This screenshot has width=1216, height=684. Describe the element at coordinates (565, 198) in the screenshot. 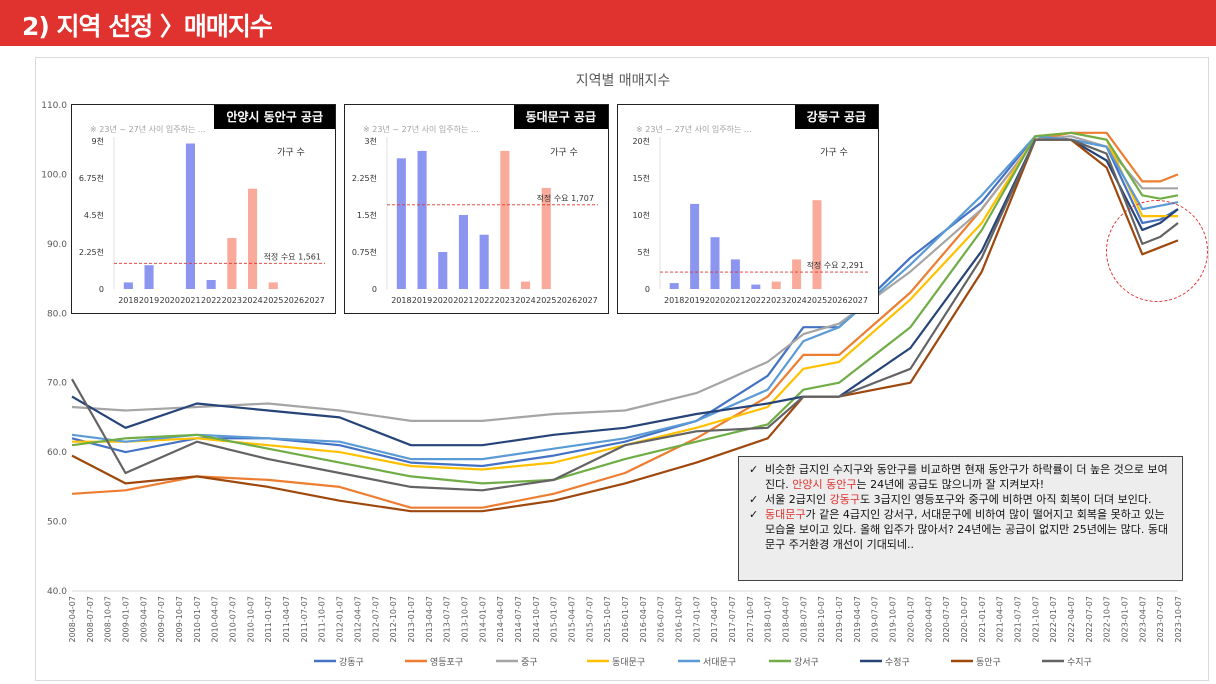

I see `ref-line-label: 적정 수요 1,707` at that location.